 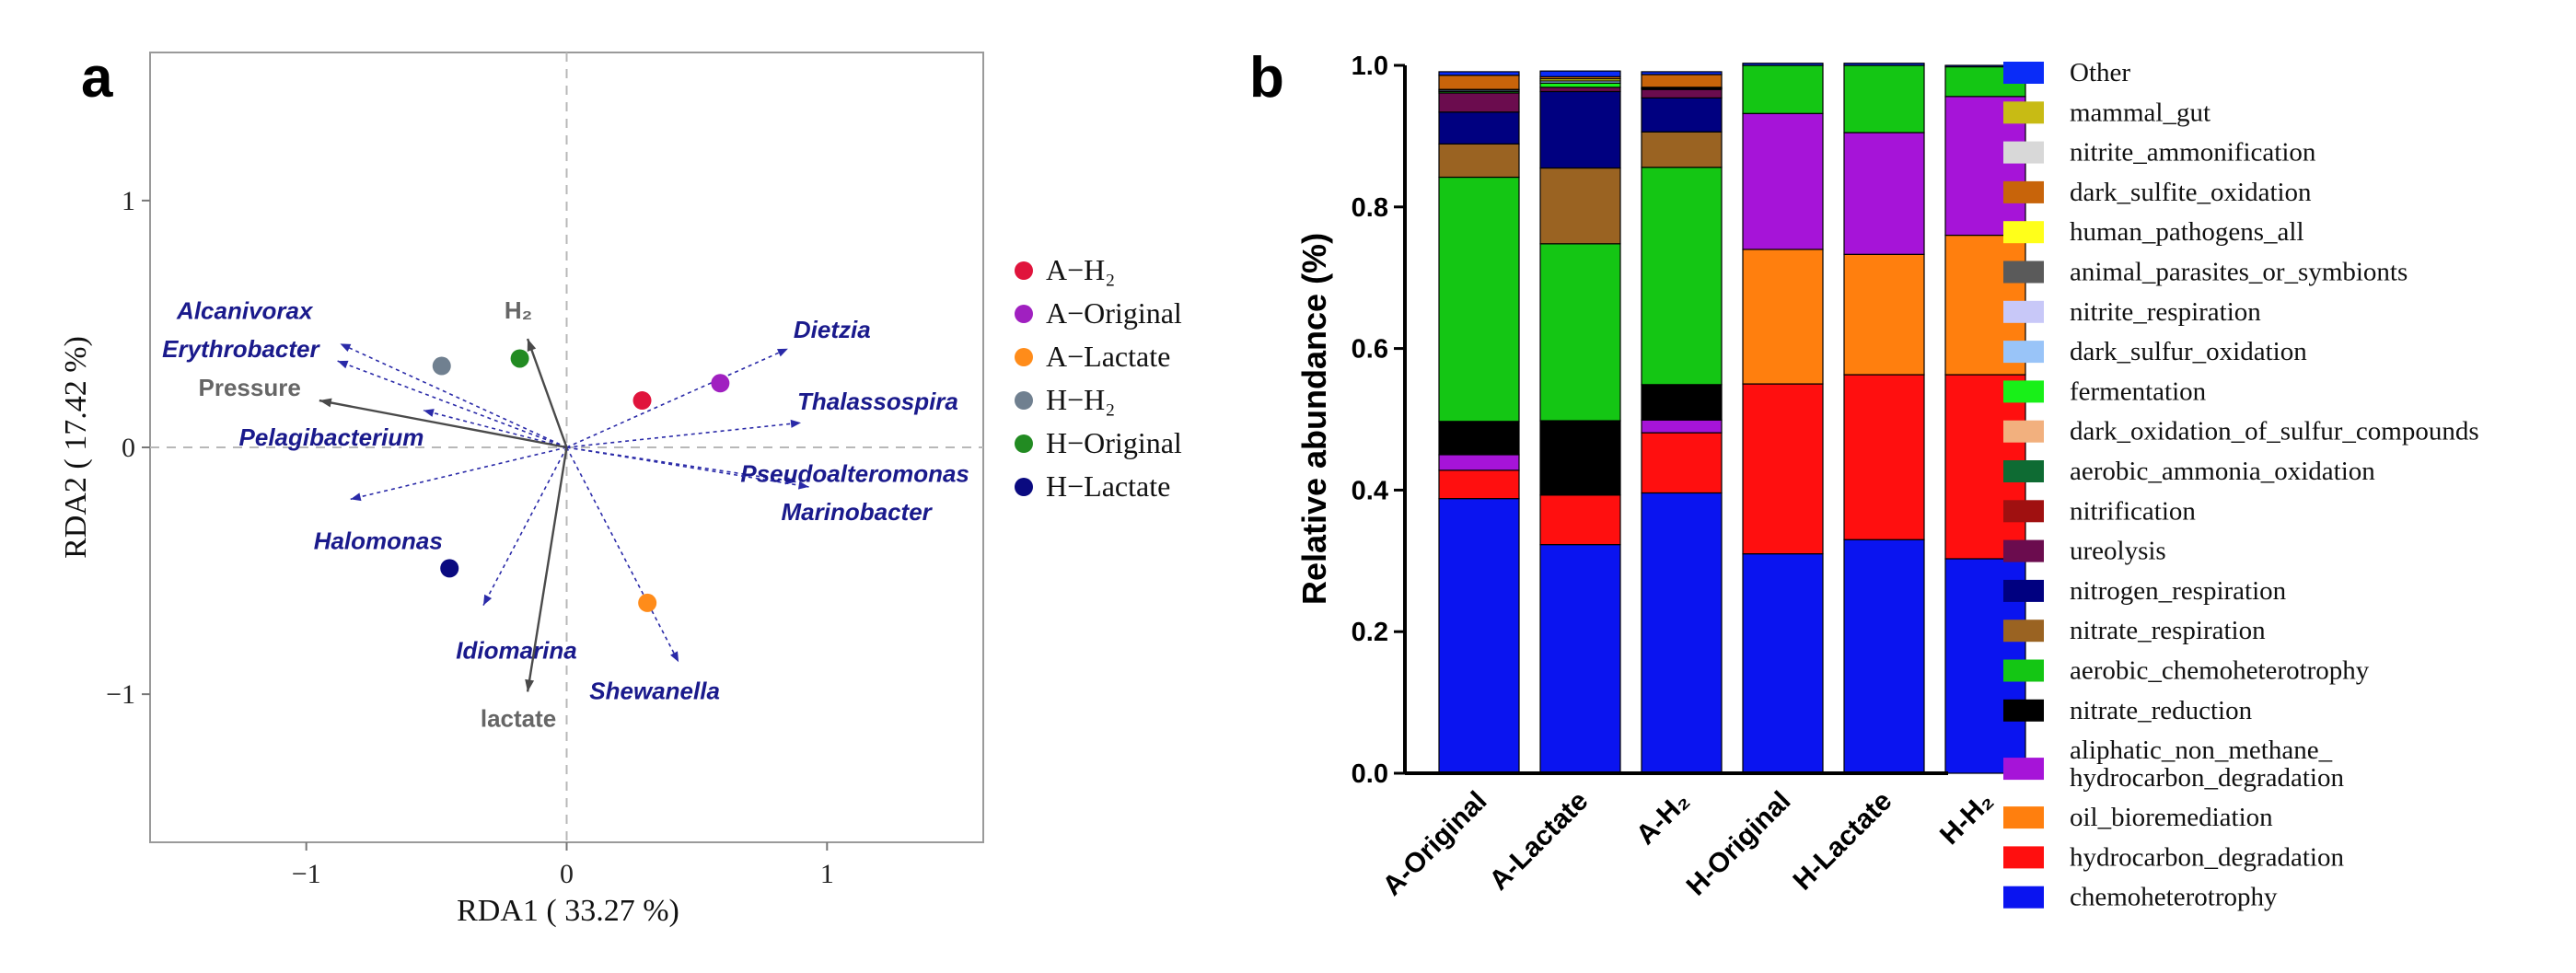 I want to click on bar-y-axis-ticks: 0.0 0.2 0.4 0.6 0.8 1.0, so click(x=1378, y=420).